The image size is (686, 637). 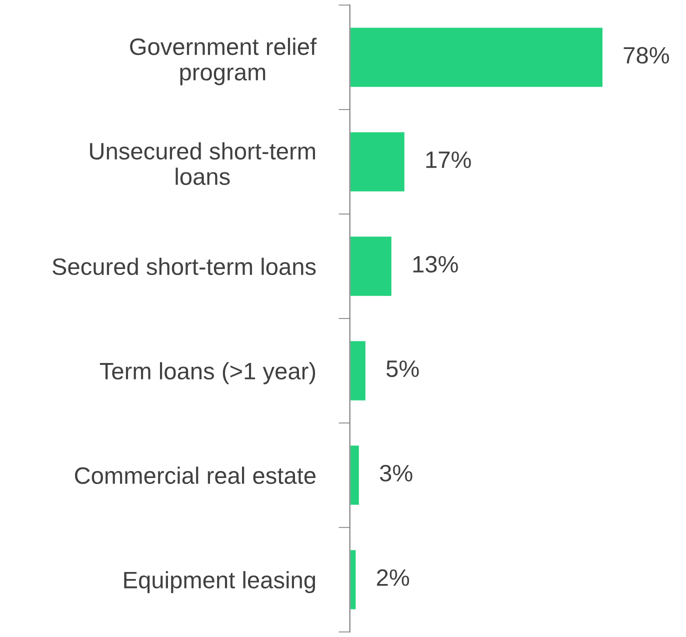 I want to click on y-tick-label: Unsecured short-term loans, so click(x=202, y=164).